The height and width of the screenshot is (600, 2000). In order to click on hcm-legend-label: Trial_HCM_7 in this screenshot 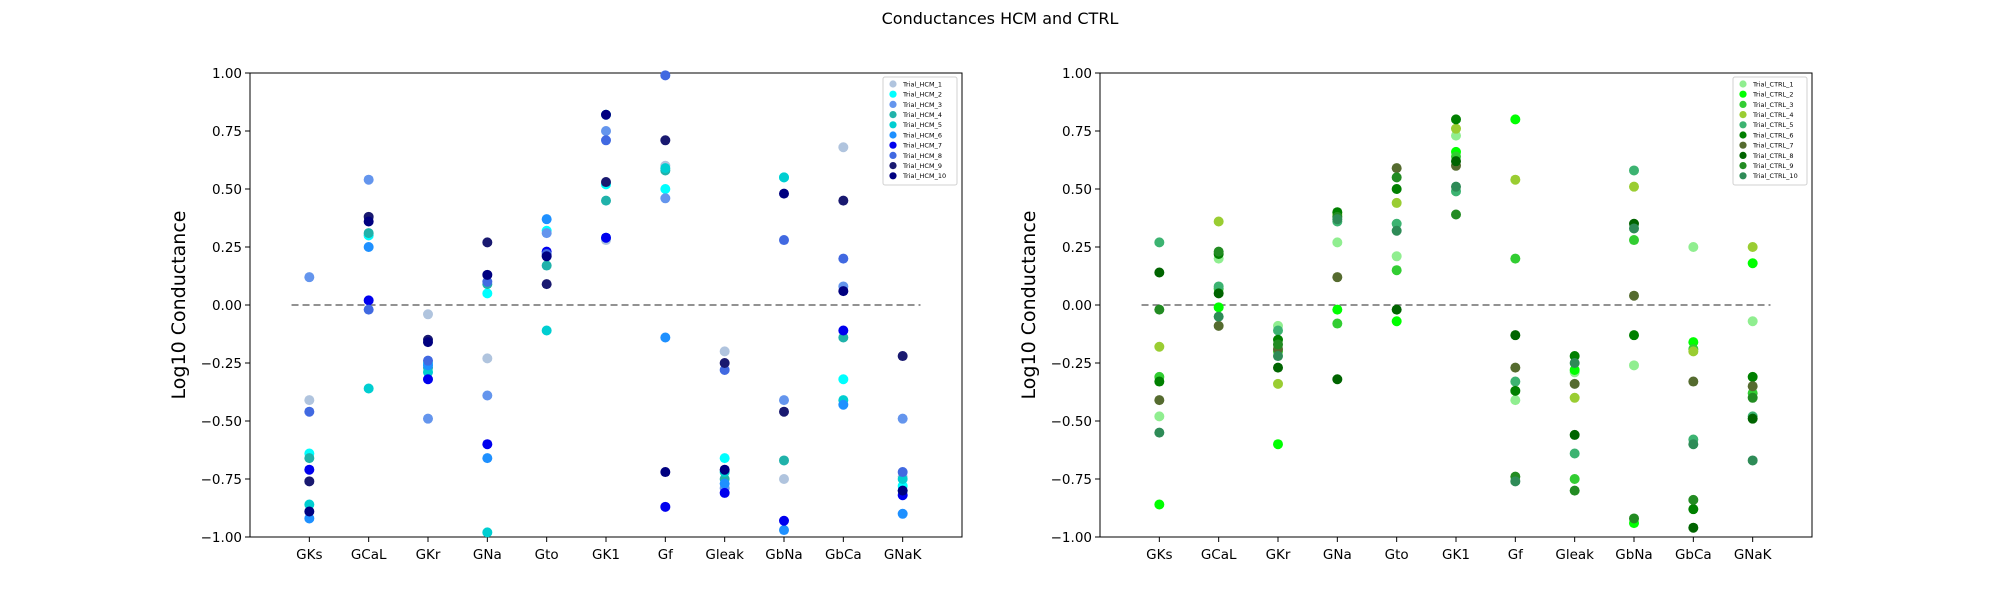, I will do `click(922, 146)`.